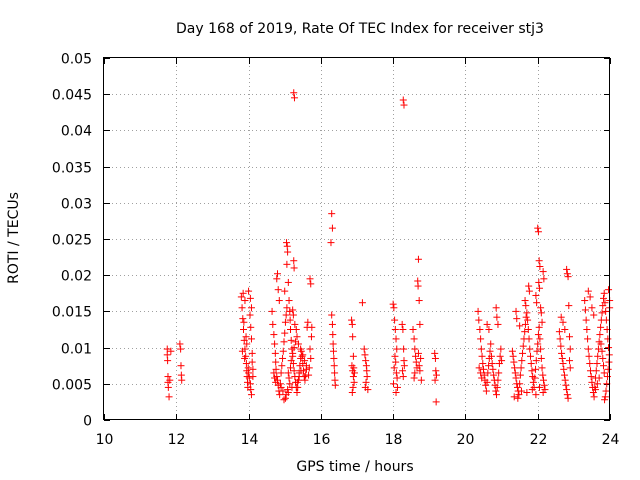 Image resolution: width=640 pixels, height=480 pixels. Describe the element at coordinates (322, 440) in the screenshot. I see `x-tick-label: 16` at that location.